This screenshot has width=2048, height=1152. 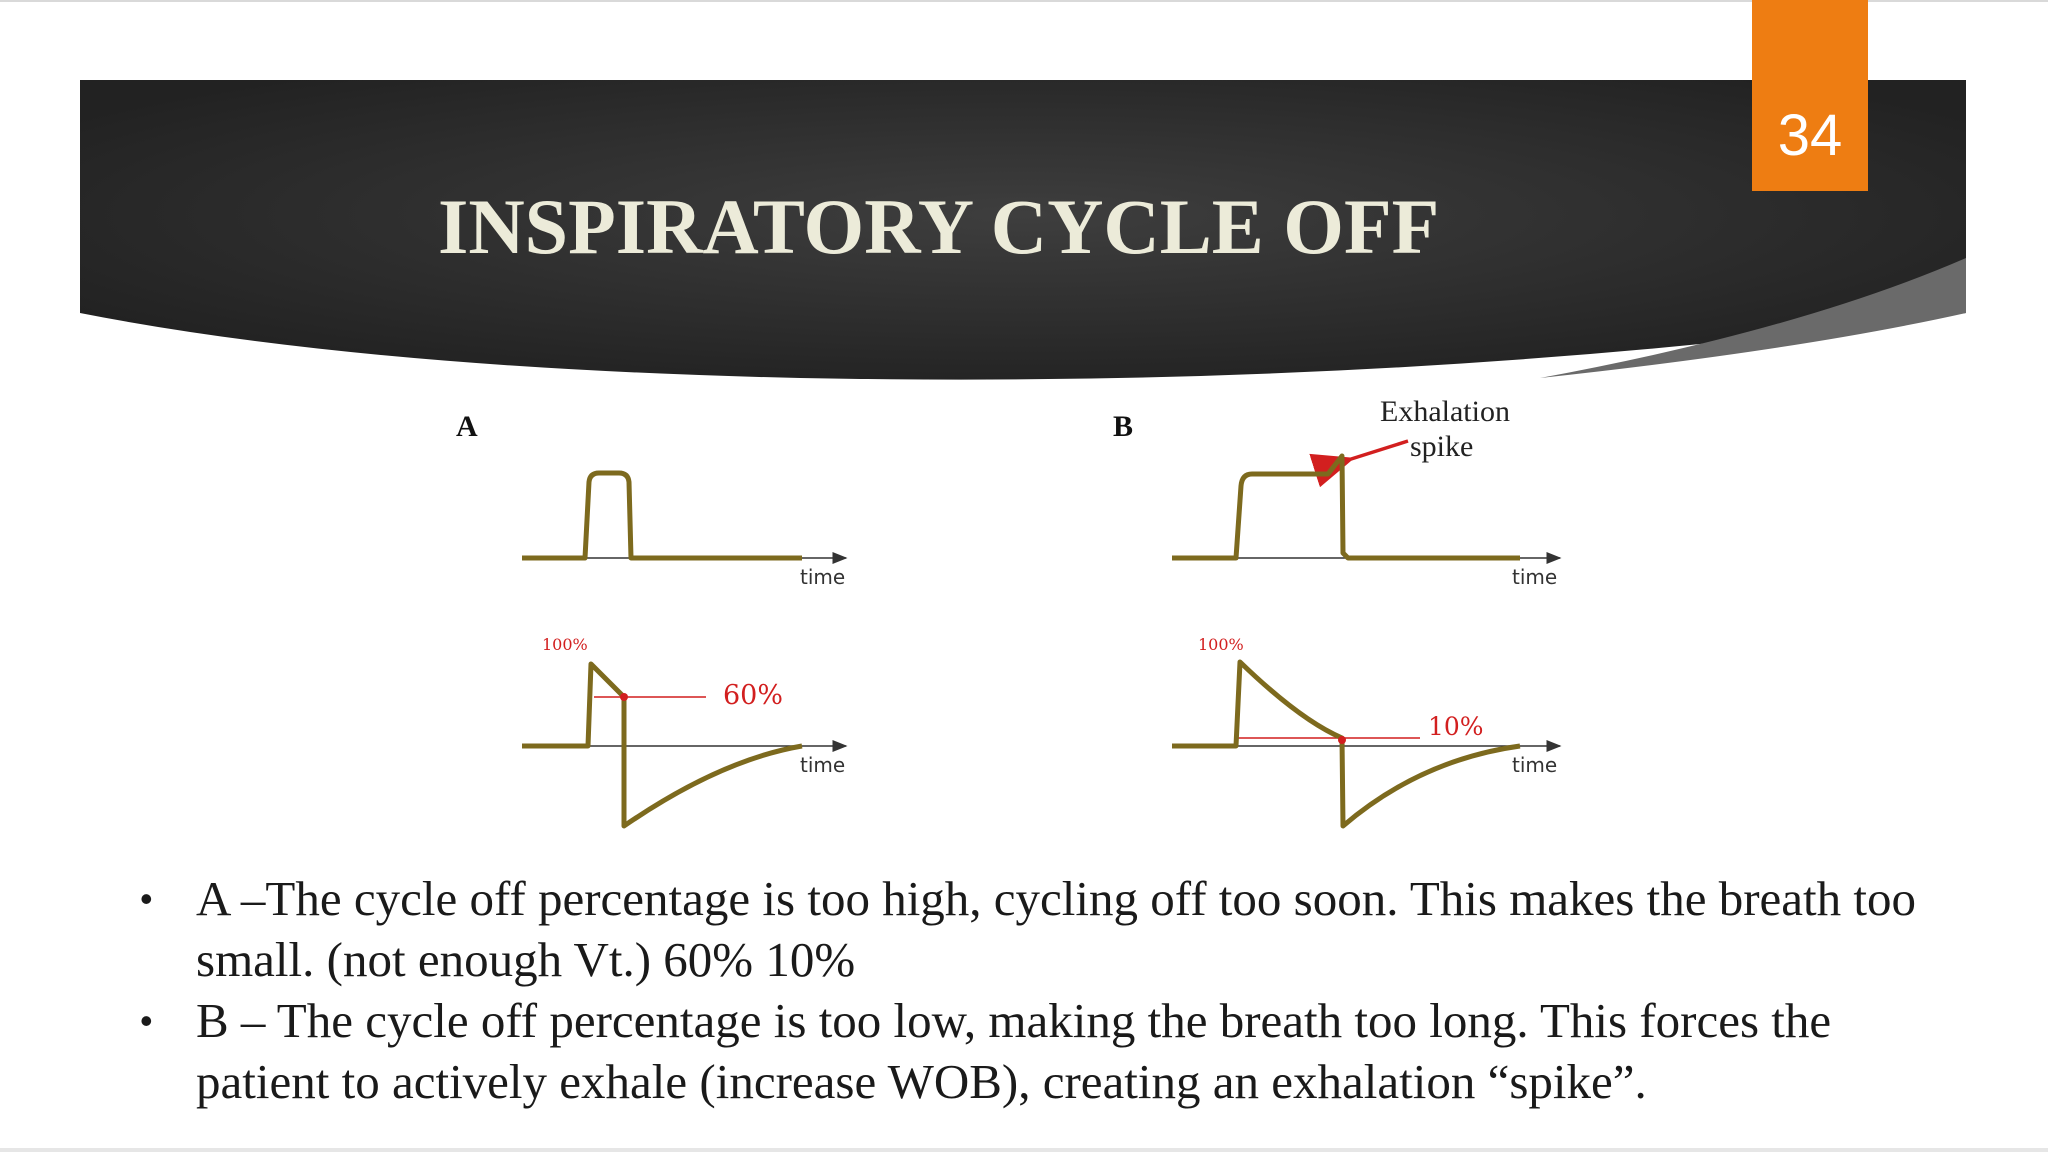 I want to click on panel-a-cycle-point, so click(x=624, y=697).